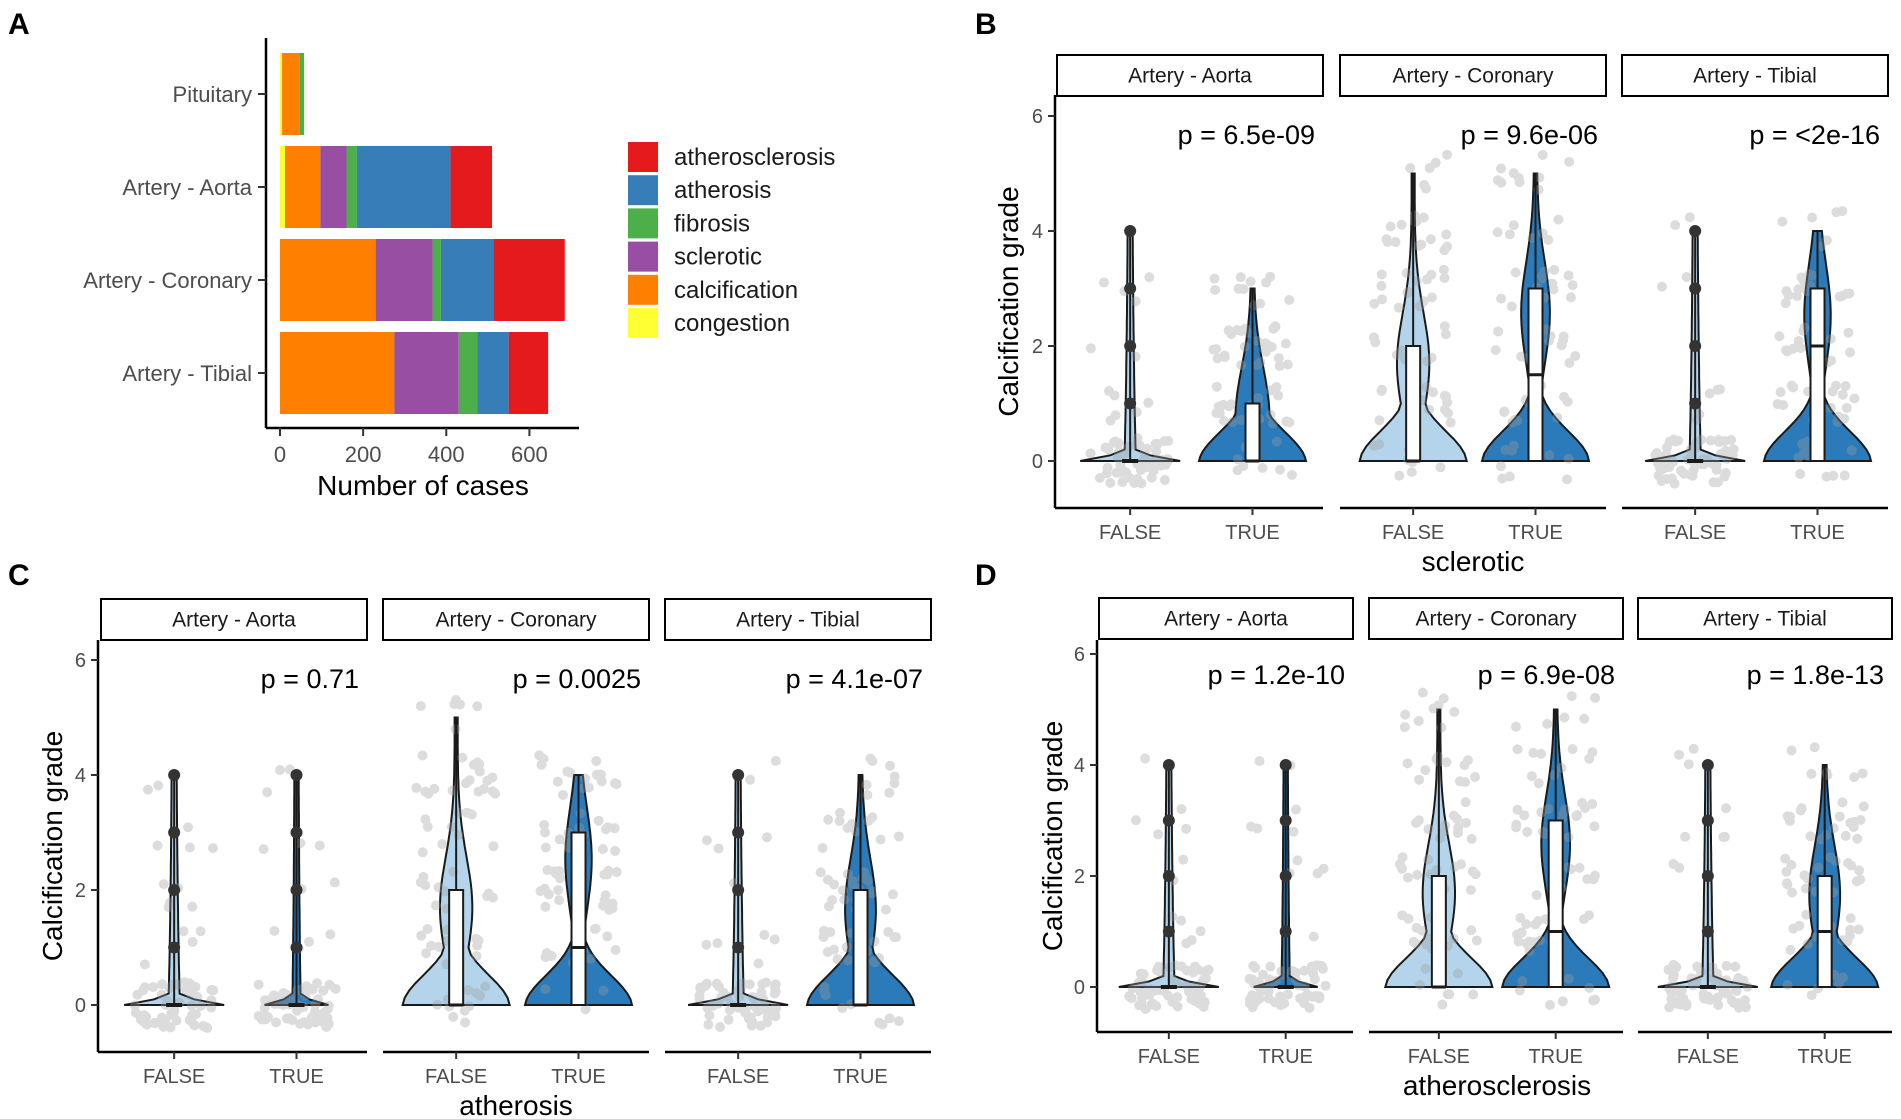 The width and height of the screenshot is (1901, 1119). I want to click on y-axis-title: Calcification grade, so click(1008, 301).